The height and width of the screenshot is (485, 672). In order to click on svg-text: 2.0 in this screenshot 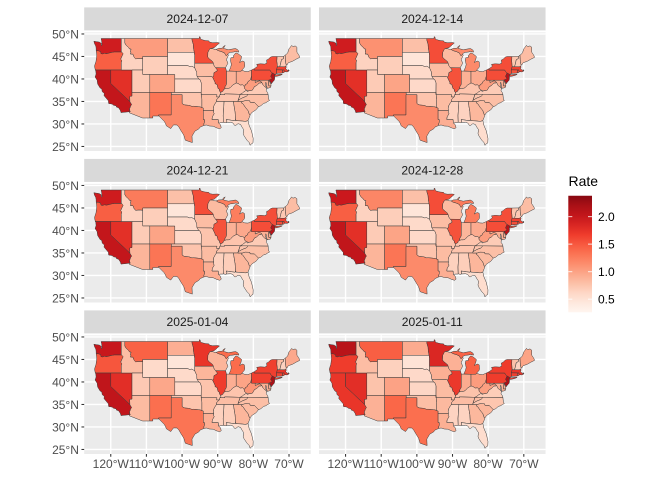, I will do `click(606, 217)`.